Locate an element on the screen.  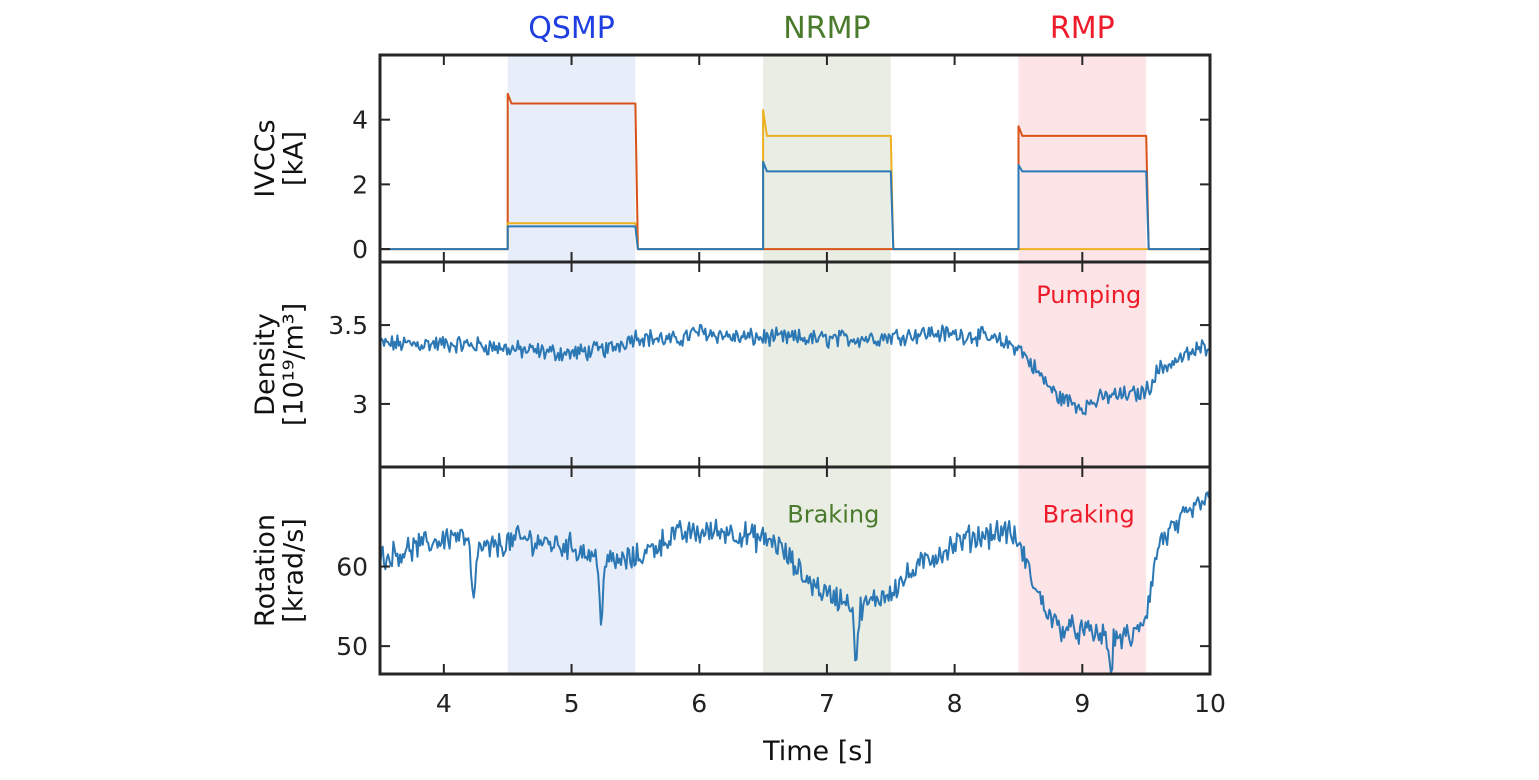
y-axis-title-density: Density[10¹⁹/m³] is located at coordinates (279, 364).